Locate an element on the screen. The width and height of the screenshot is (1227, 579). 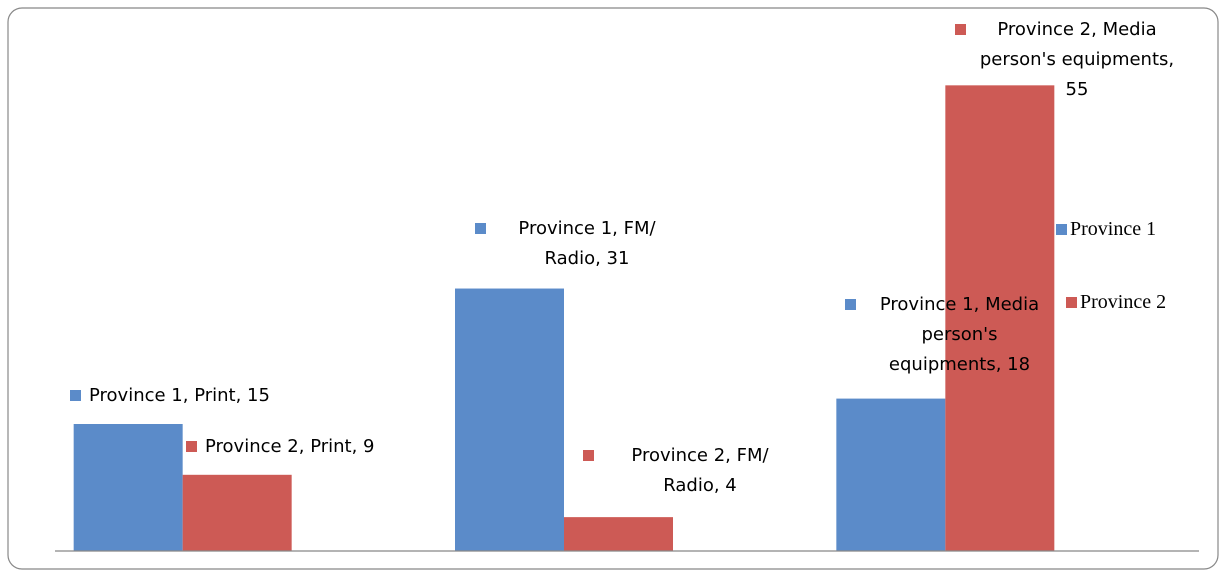
data-label: Province 1, FM/ Radio, 31 is located at coordinates (577, 244).